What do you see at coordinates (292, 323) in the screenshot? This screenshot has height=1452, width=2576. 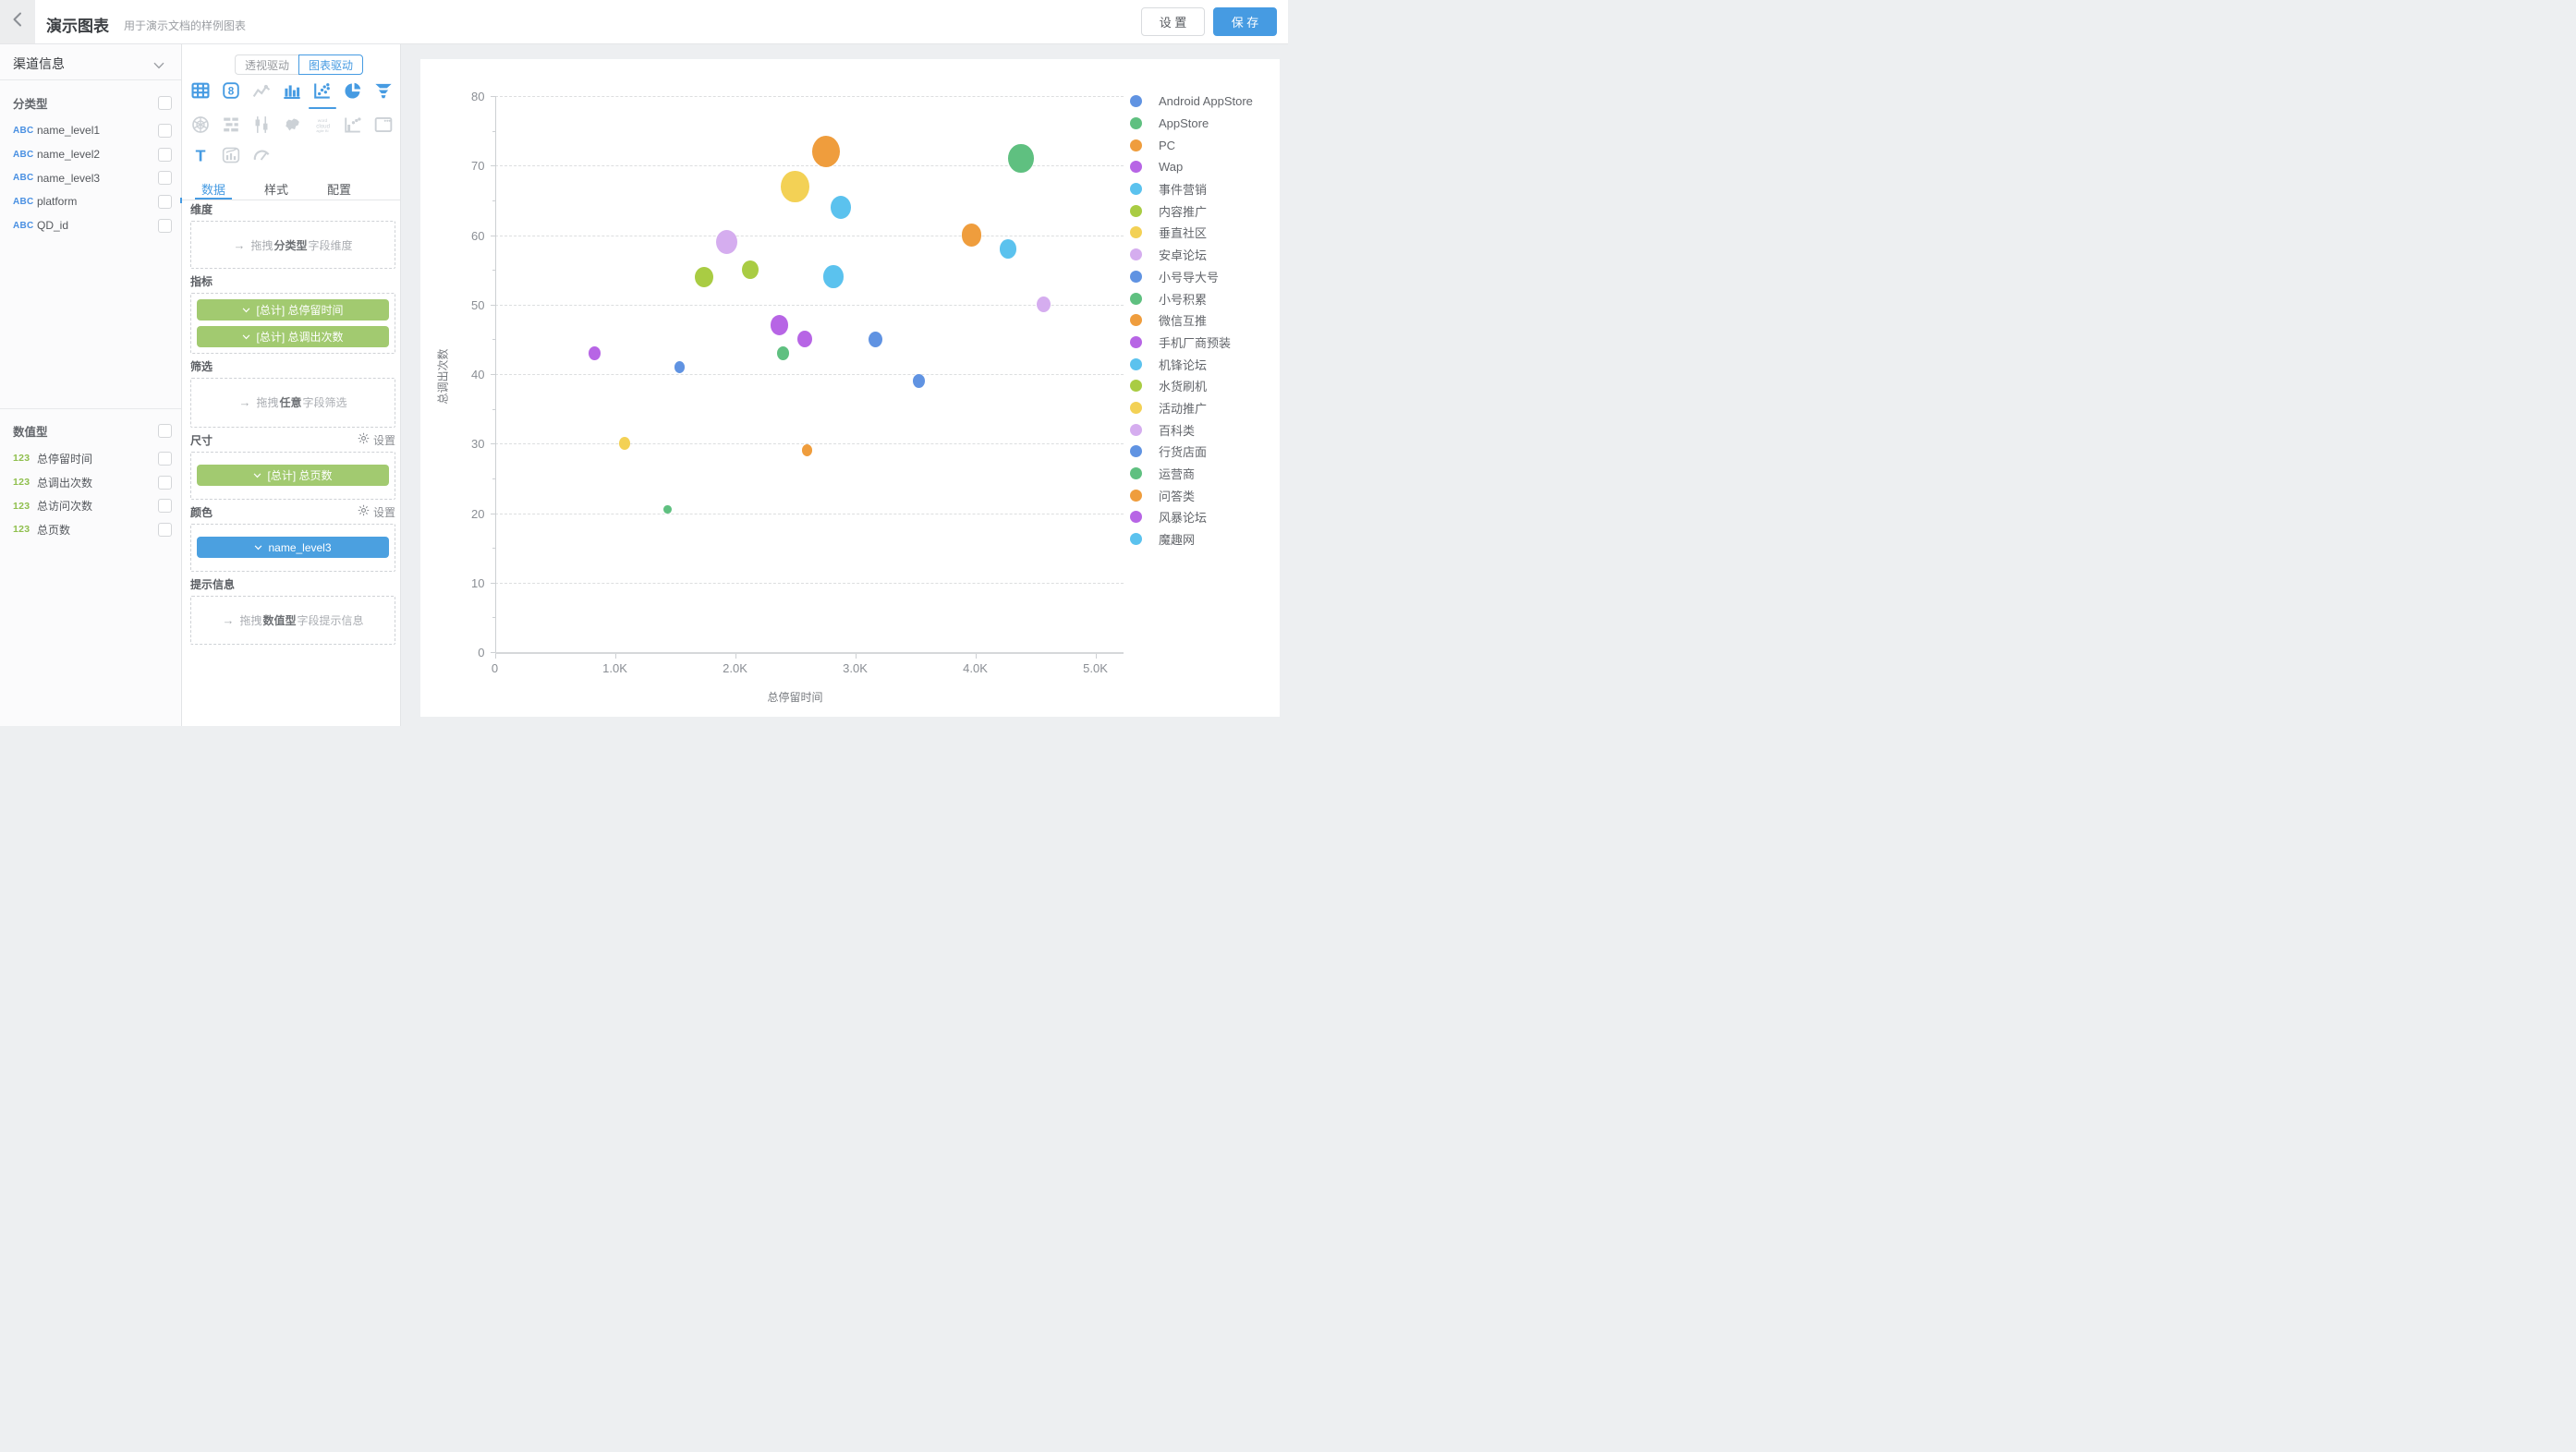 I see `measures-dropzone: [总计] 总停留时间 [总计] 总调出次数` at bounding box center [292, 323].